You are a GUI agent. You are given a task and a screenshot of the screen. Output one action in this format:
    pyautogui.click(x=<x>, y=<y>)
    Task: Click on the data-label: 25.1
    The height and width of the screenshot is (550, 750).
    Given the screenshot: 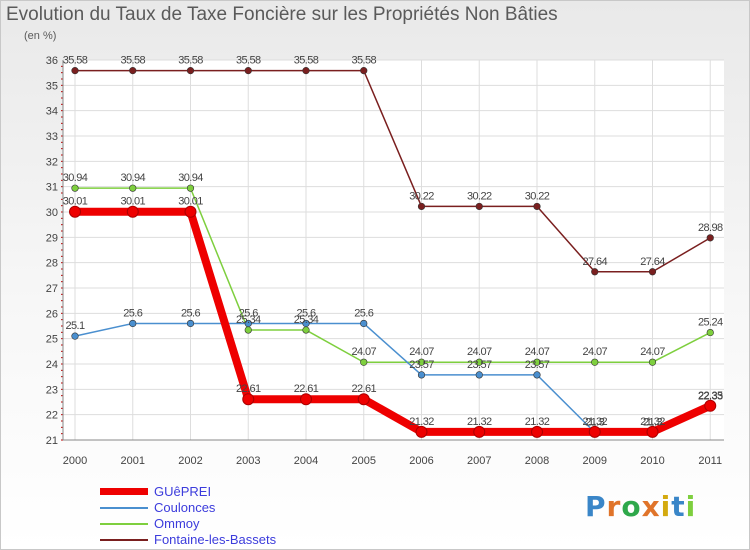 What is the action you would take?
    pyautogui.click(x=74, y=326)
    